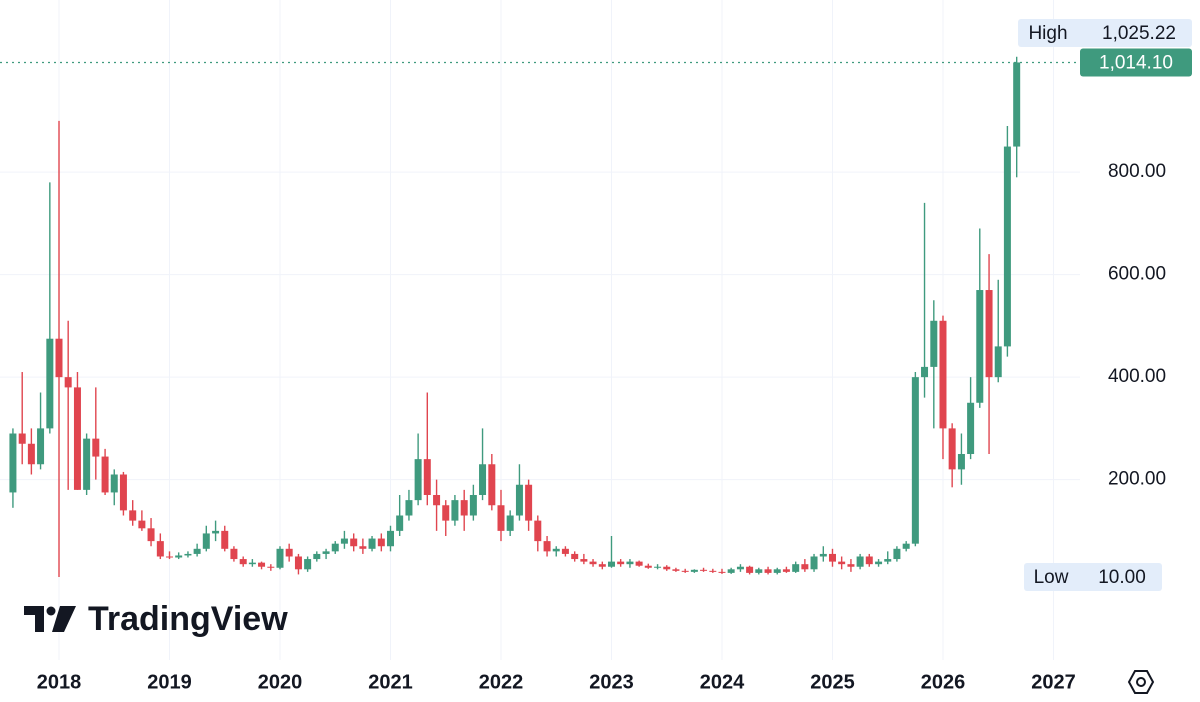  Describe the element at coordinates (1137, 479) in the screenshot. I see `y-tick-label: 200.00` at that location.